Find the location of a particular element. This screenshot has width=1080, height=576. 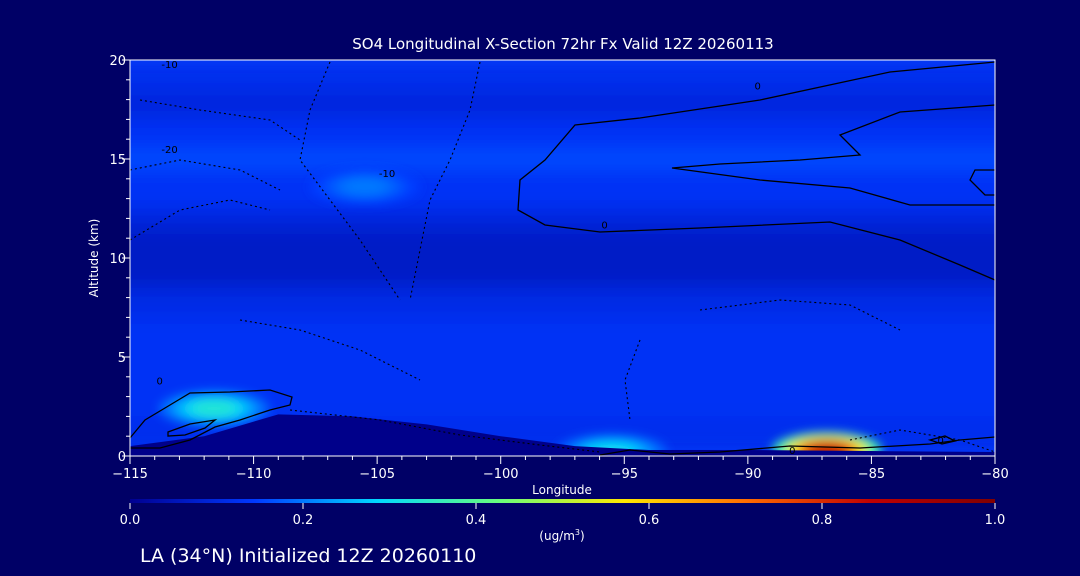

y-axis: 0 5 10 15 20 is located at coordinates (119, 259).